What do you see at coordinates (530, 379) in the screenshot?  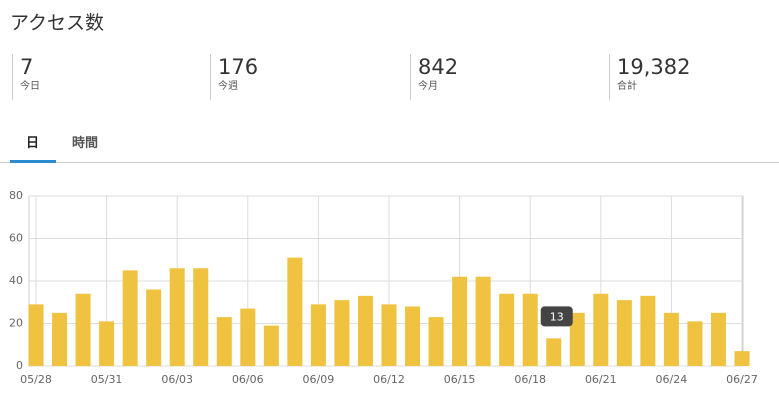 I see `x-tick-label: 06/18` at bounding box center [530, 379].